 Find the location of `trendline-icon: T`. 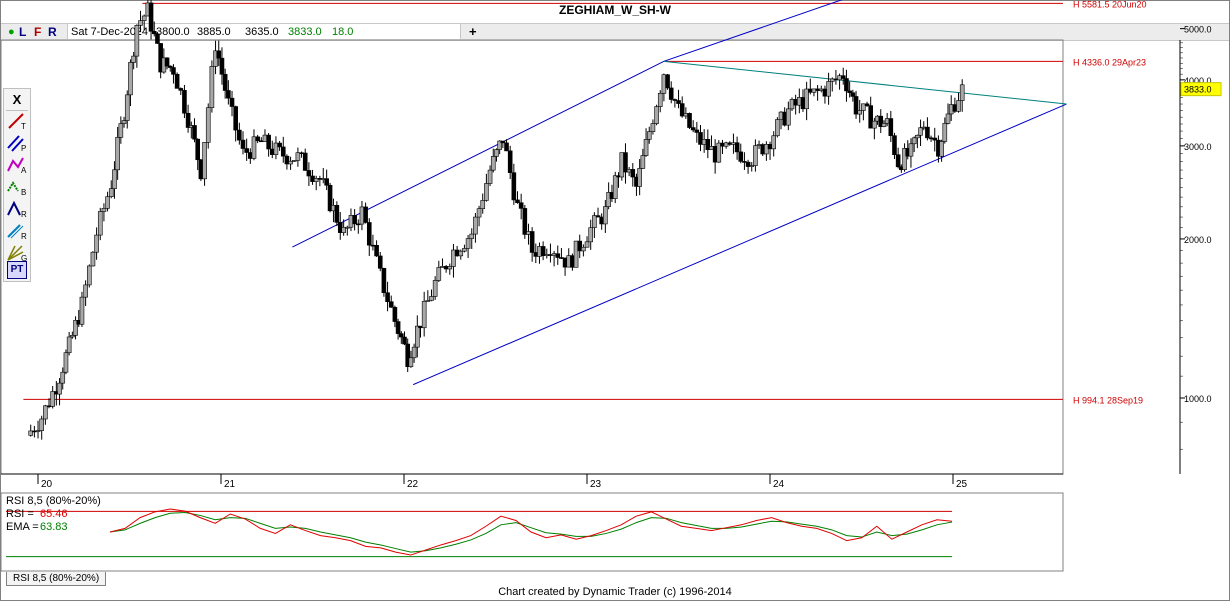

trendline-icon: T is located at coordinates (17, 122).